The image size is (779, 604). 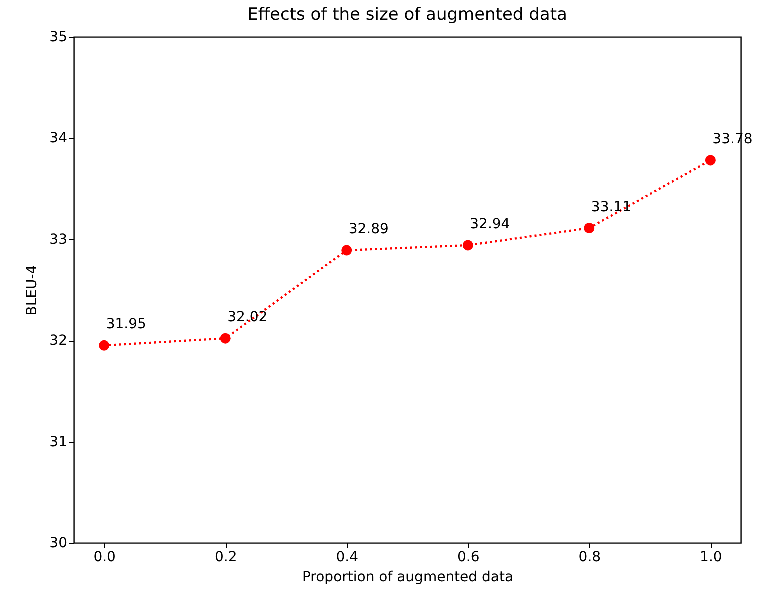 What do you see at coordinates (59, 138) in the screenshot?
I see `y-tick-label: 34` at bounding box center [59, 138].